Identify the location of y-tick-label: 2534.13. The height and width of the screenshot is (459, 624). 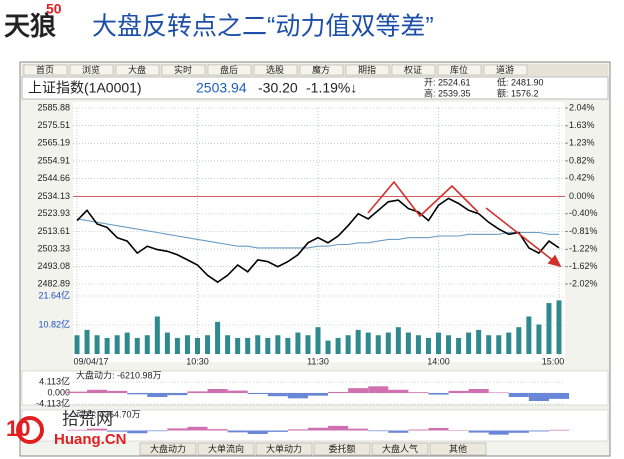
(53, 196).